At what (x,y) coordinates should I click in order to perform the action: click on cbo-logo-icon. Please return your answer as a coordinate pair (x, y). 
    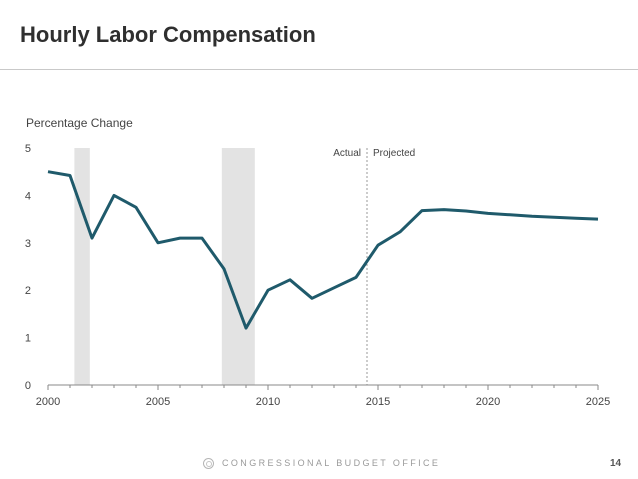
    Looking at the image, I should click on (208, 463).